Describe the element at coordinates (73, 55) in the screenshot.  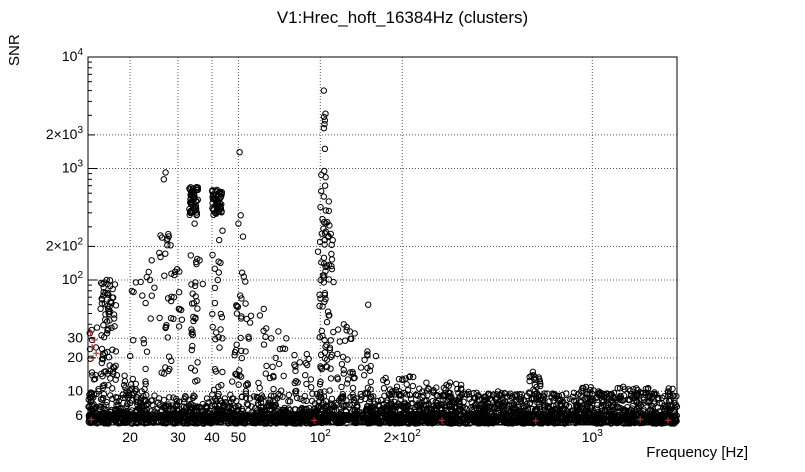
I see `y-tick-label: 104` at that location.